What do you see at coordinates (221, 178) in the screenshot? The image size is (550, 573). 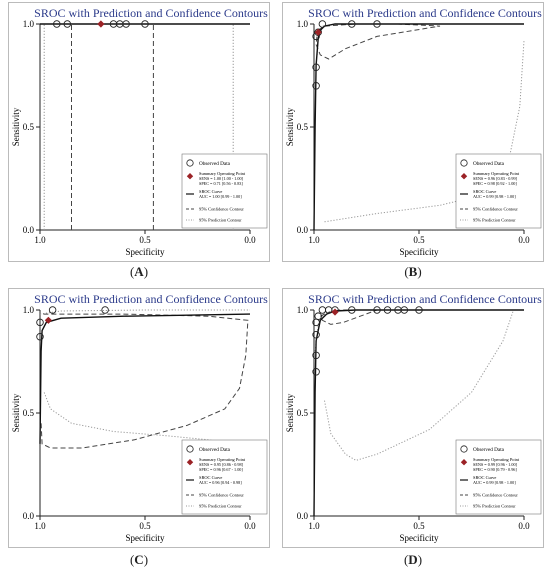 I see `legend-summary-sens: SENS = 1.00 [1.00 - 1.00]` at bounding box center [221, 178].